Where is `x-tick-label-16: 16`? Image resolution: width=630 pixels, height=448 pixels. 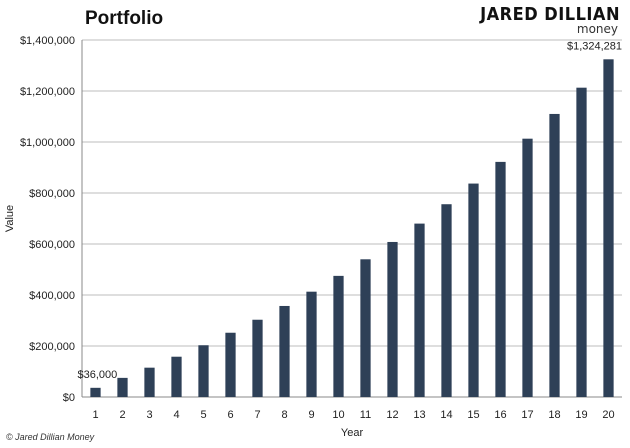 x-tick-label-16: 16 is located at coordinates (500, 415).